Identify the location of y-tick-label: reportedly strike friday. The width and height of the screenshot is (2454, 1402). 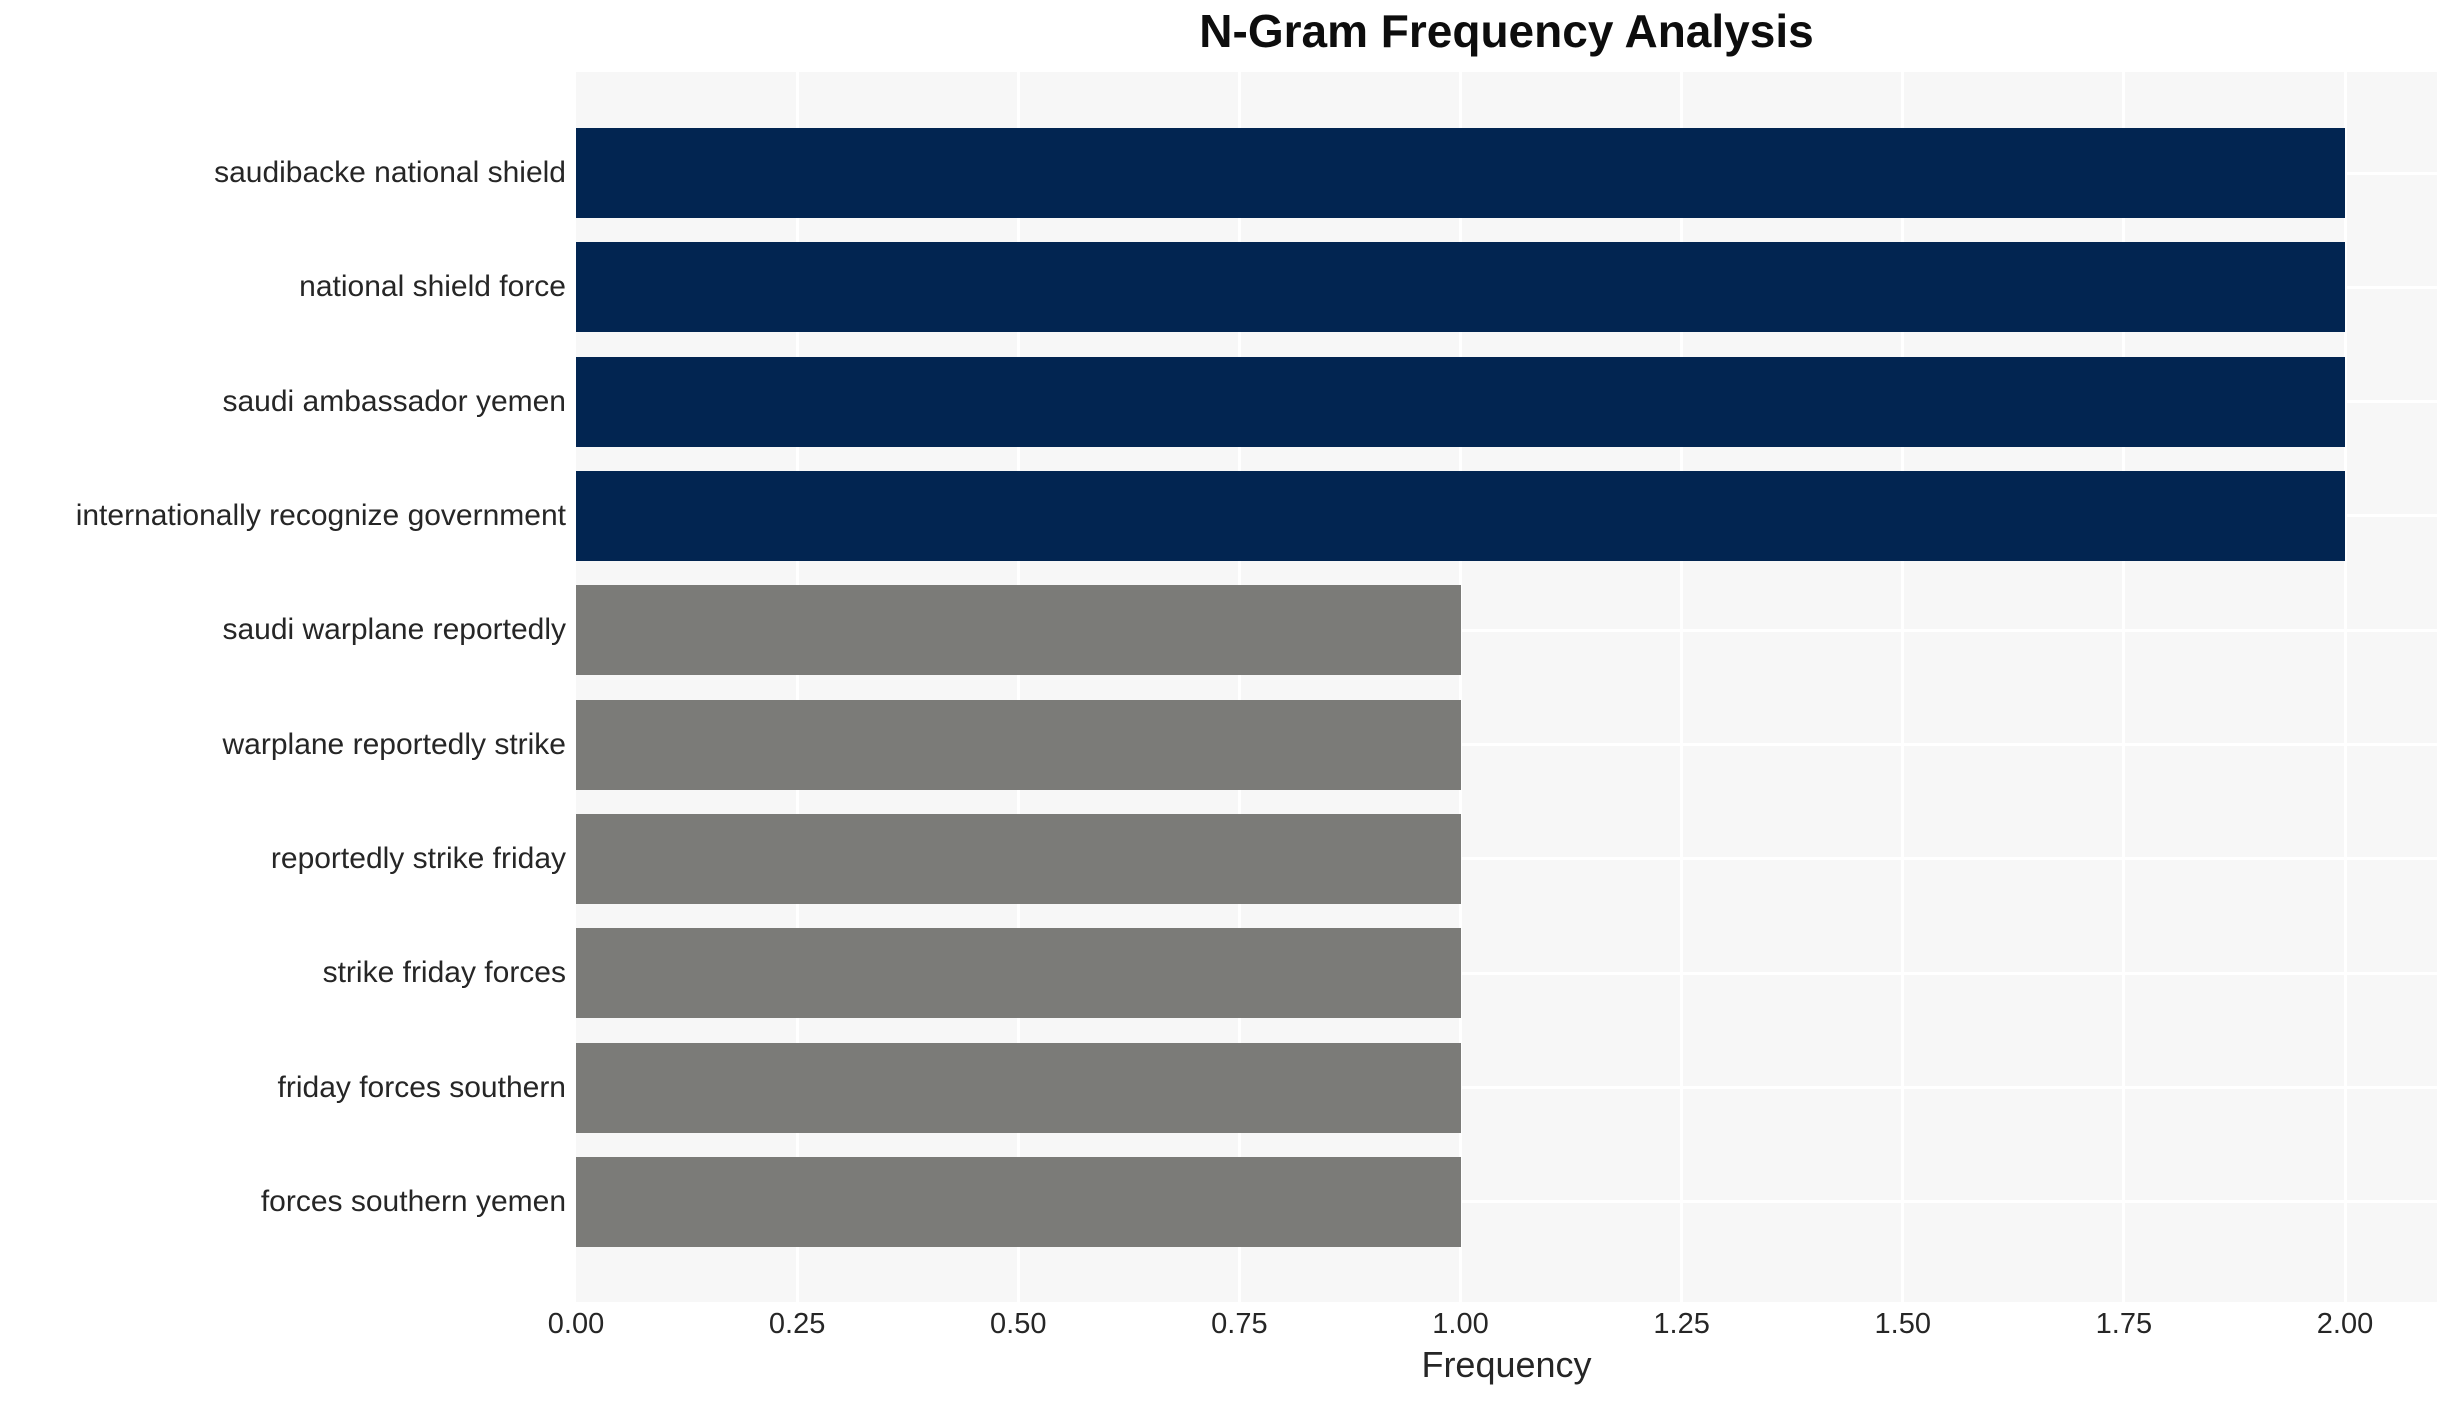
(418, 858).